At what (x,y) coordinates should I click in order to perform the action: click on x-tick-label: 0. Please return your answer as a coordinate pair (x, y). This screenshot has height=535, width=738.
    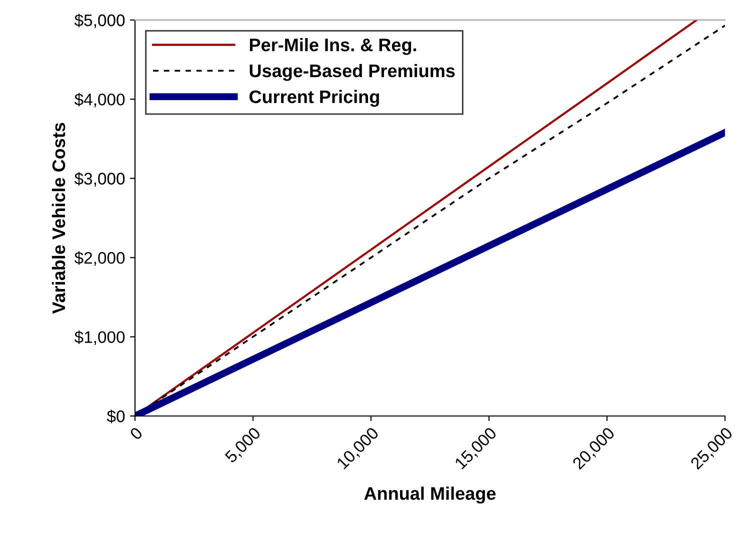
    Looking at the image, I should click on (136, 433).